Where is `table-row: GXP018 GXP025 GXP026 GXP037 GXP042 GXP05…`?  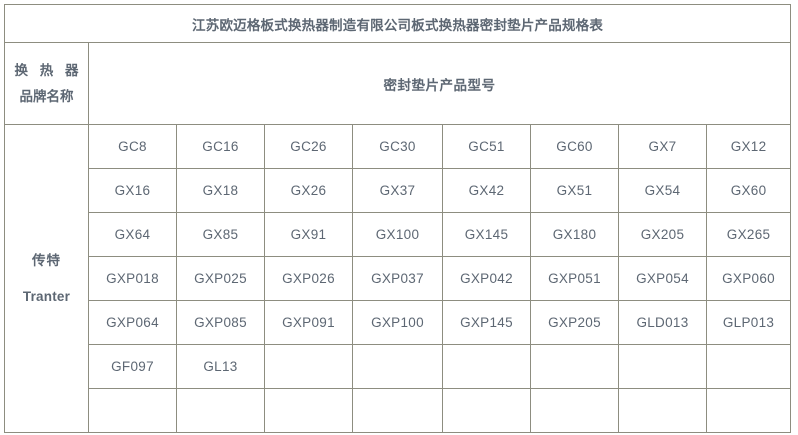 table-row: GXP018 GXP025 GXP026 GXP037 GXP042 GXP05… is located at coordinates (398, 278).